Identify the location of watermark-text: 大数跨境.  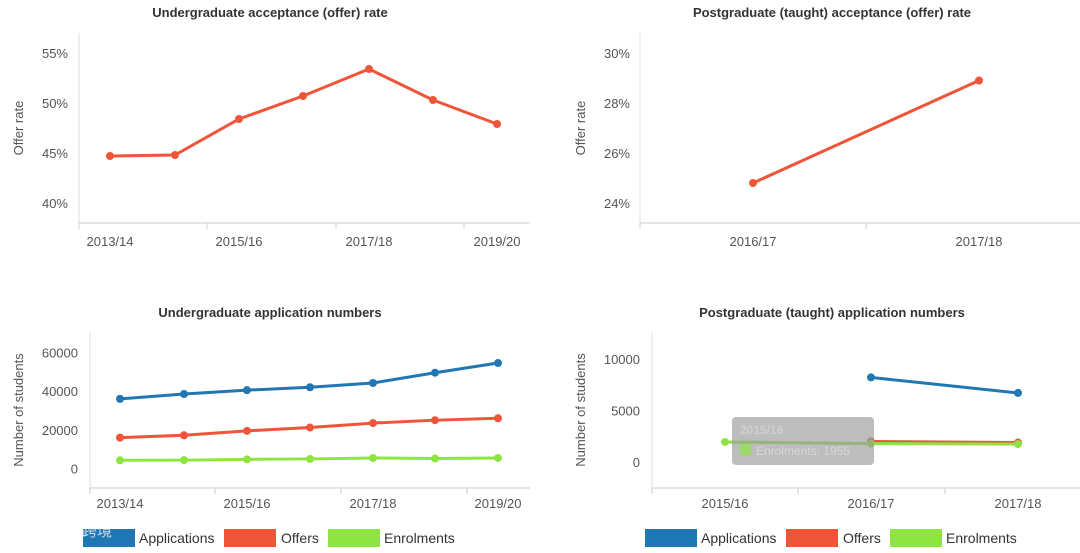
(82, 531).